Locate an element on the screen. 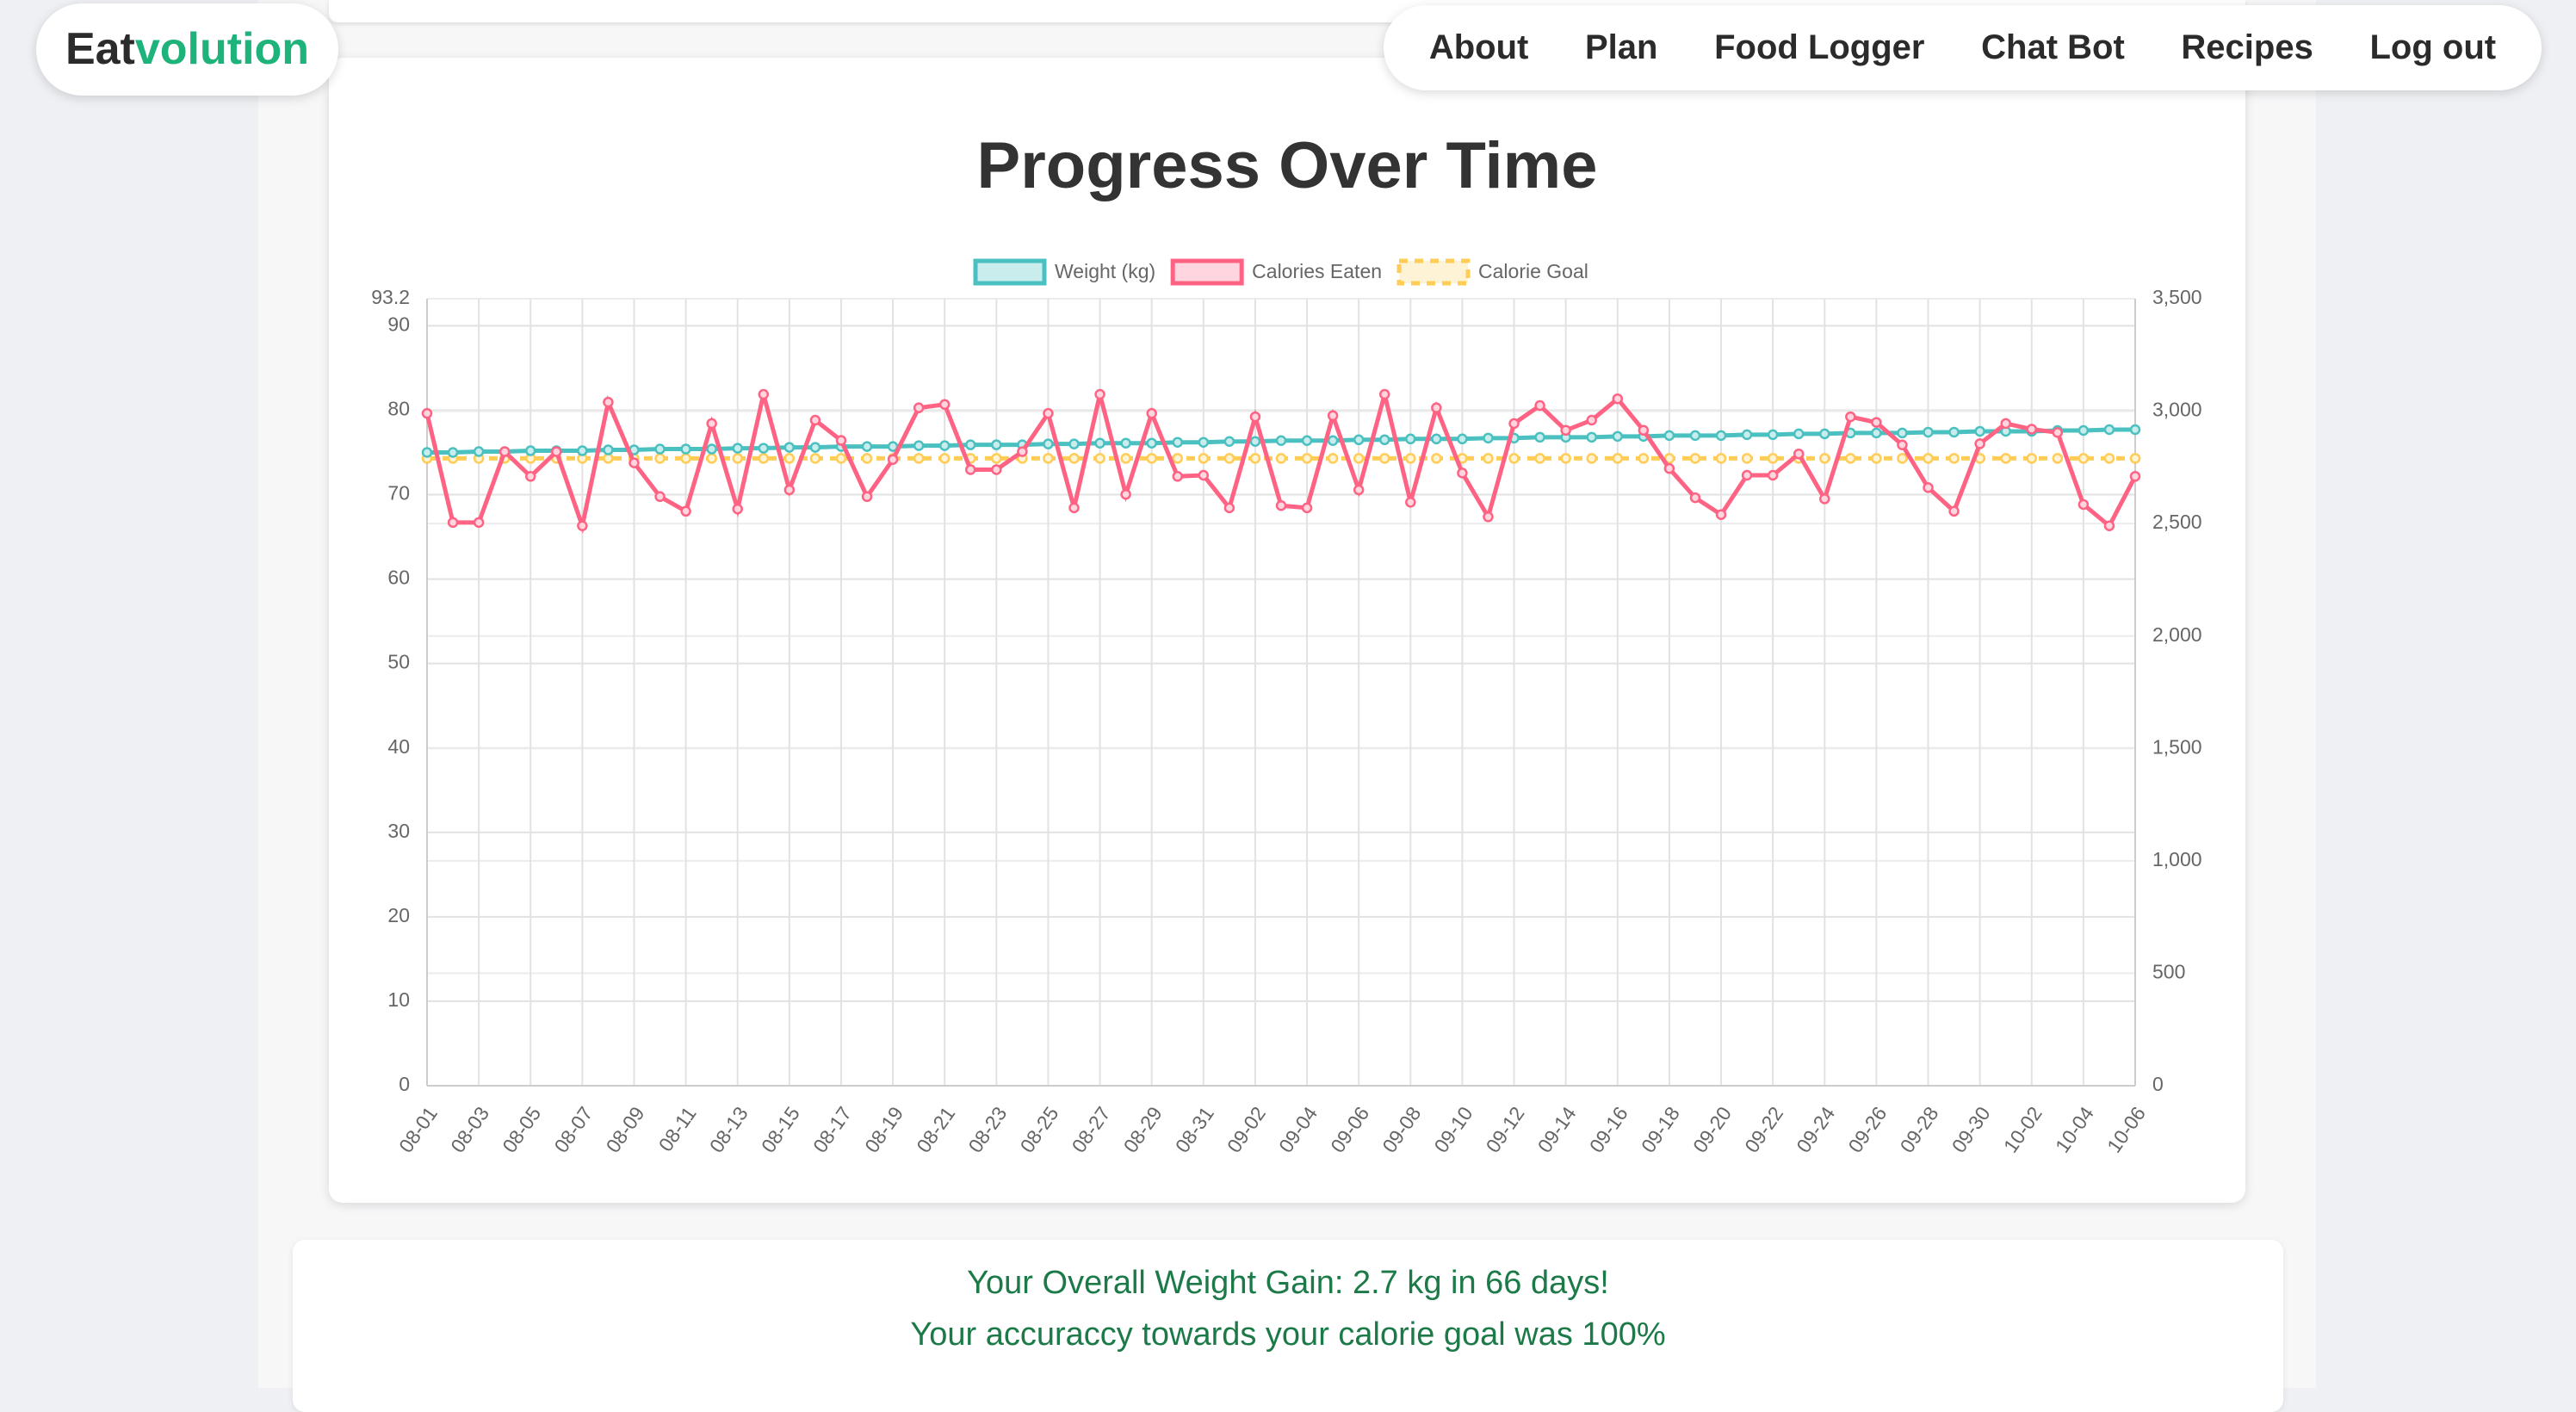 The image size is (2576, 1412). y-tick-label: 93.2 is located at coordinates (391, 297).